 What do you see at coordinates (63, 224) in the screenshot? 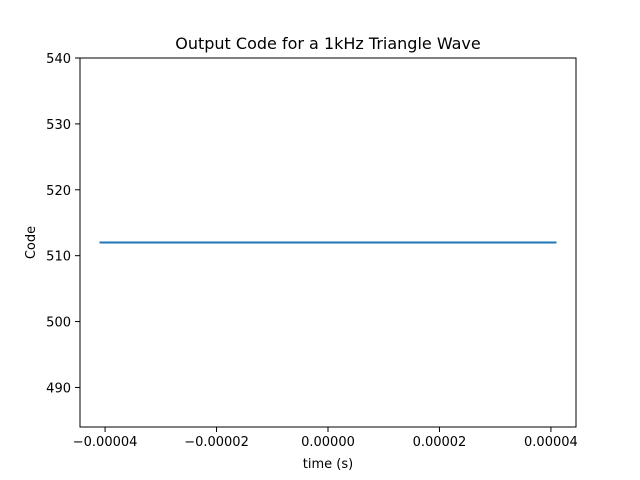
I see `y-axis-ticks: 490 500 510 520 530 540` at bounding box center [63, 224].